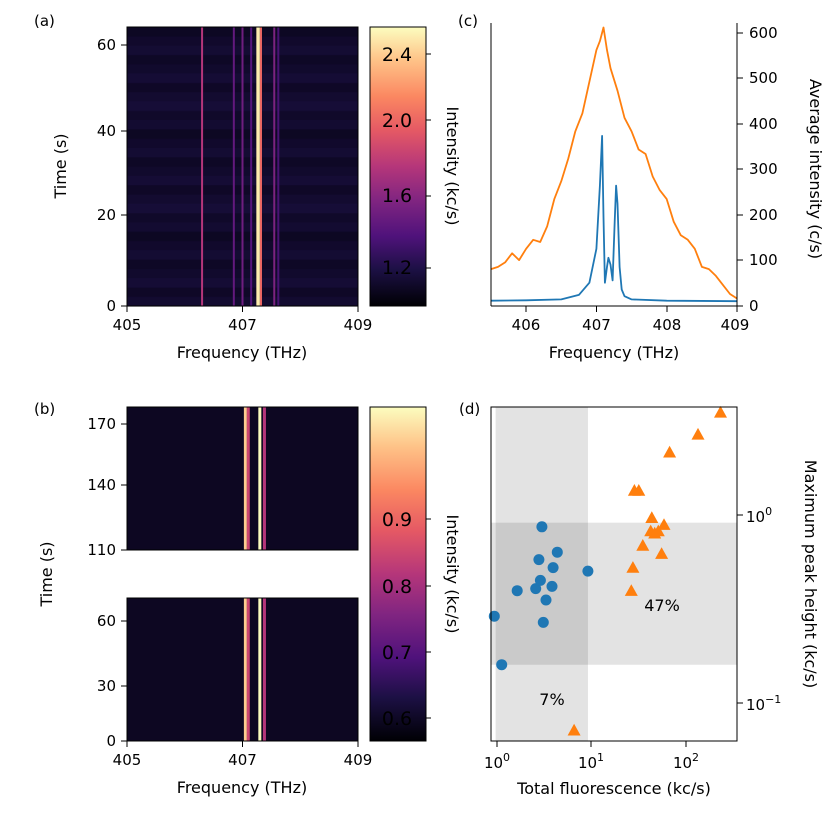  What do you see at coordinates (397, 121) in the screenshot?
I see `colorbar-a-tick: 2.0` at bounding box center [397, 121].